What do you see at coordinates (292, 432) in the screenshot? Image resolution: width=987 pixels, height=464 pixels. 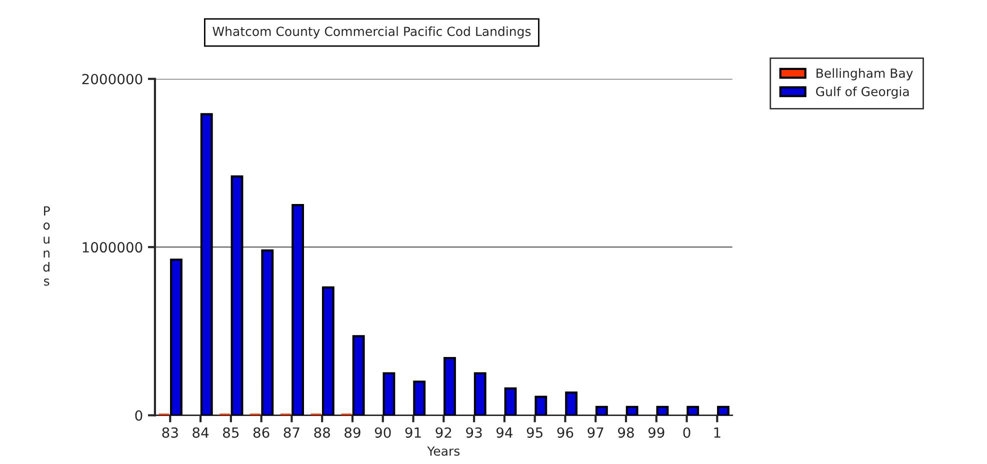 I see `x-tick-label: 87` at bounding box center [292, 432].